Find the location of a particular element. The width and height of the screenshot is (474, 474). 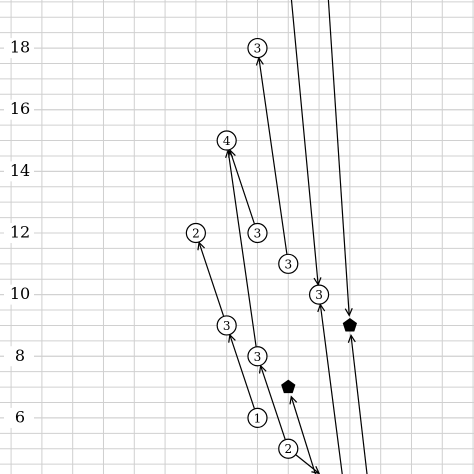

y-tick-label: 12 is located at coordinates (20, 231).